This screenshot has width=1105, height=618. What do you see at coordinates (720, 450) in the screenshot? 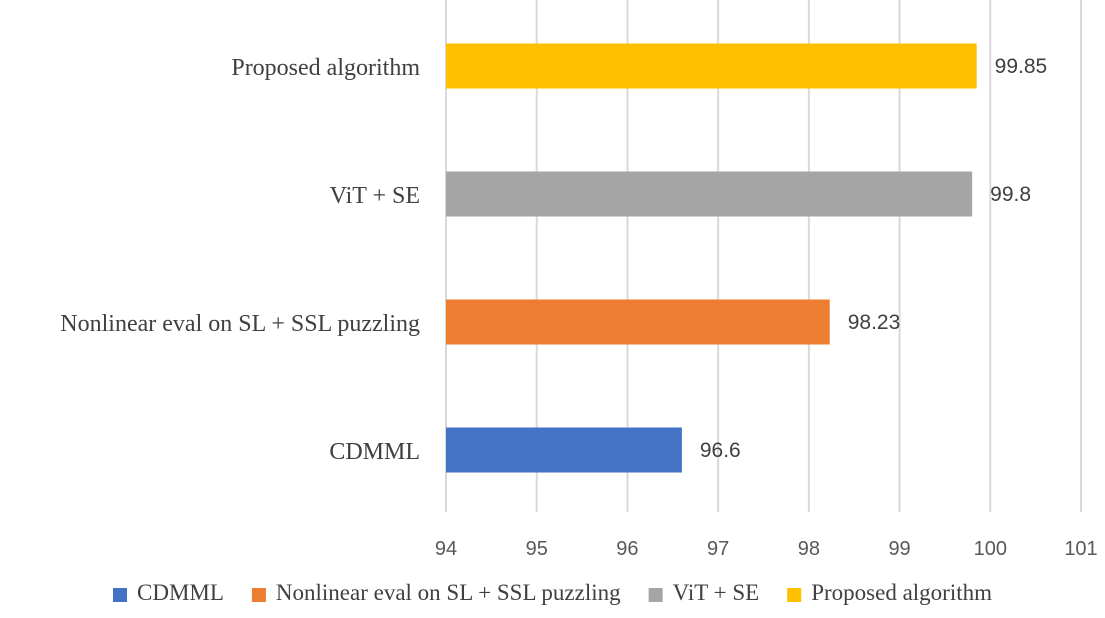
I see `data-label: 96.6` at bounding box center [720, 450].